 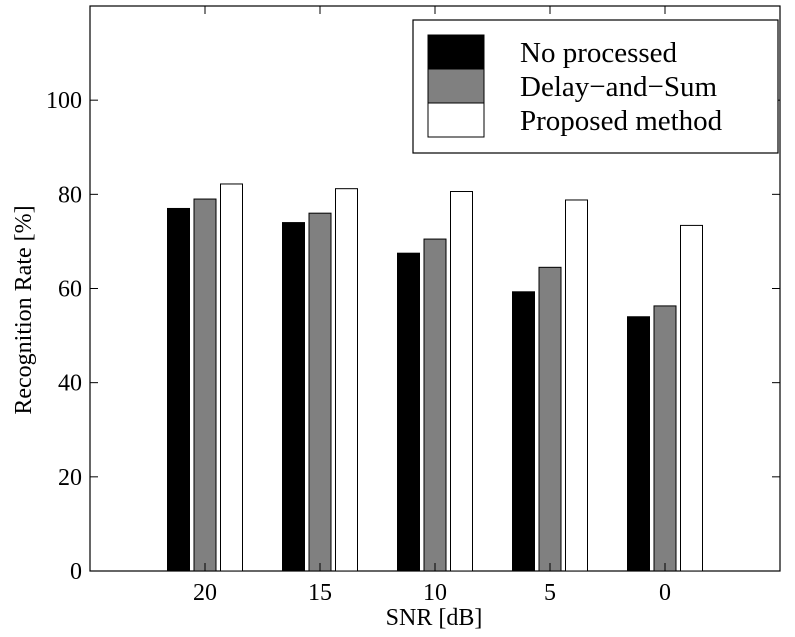 What do you see at coordinates (621, 121) in the screenshot?
I see `legend-label: Proposed method` at bounding box center [621, 121].